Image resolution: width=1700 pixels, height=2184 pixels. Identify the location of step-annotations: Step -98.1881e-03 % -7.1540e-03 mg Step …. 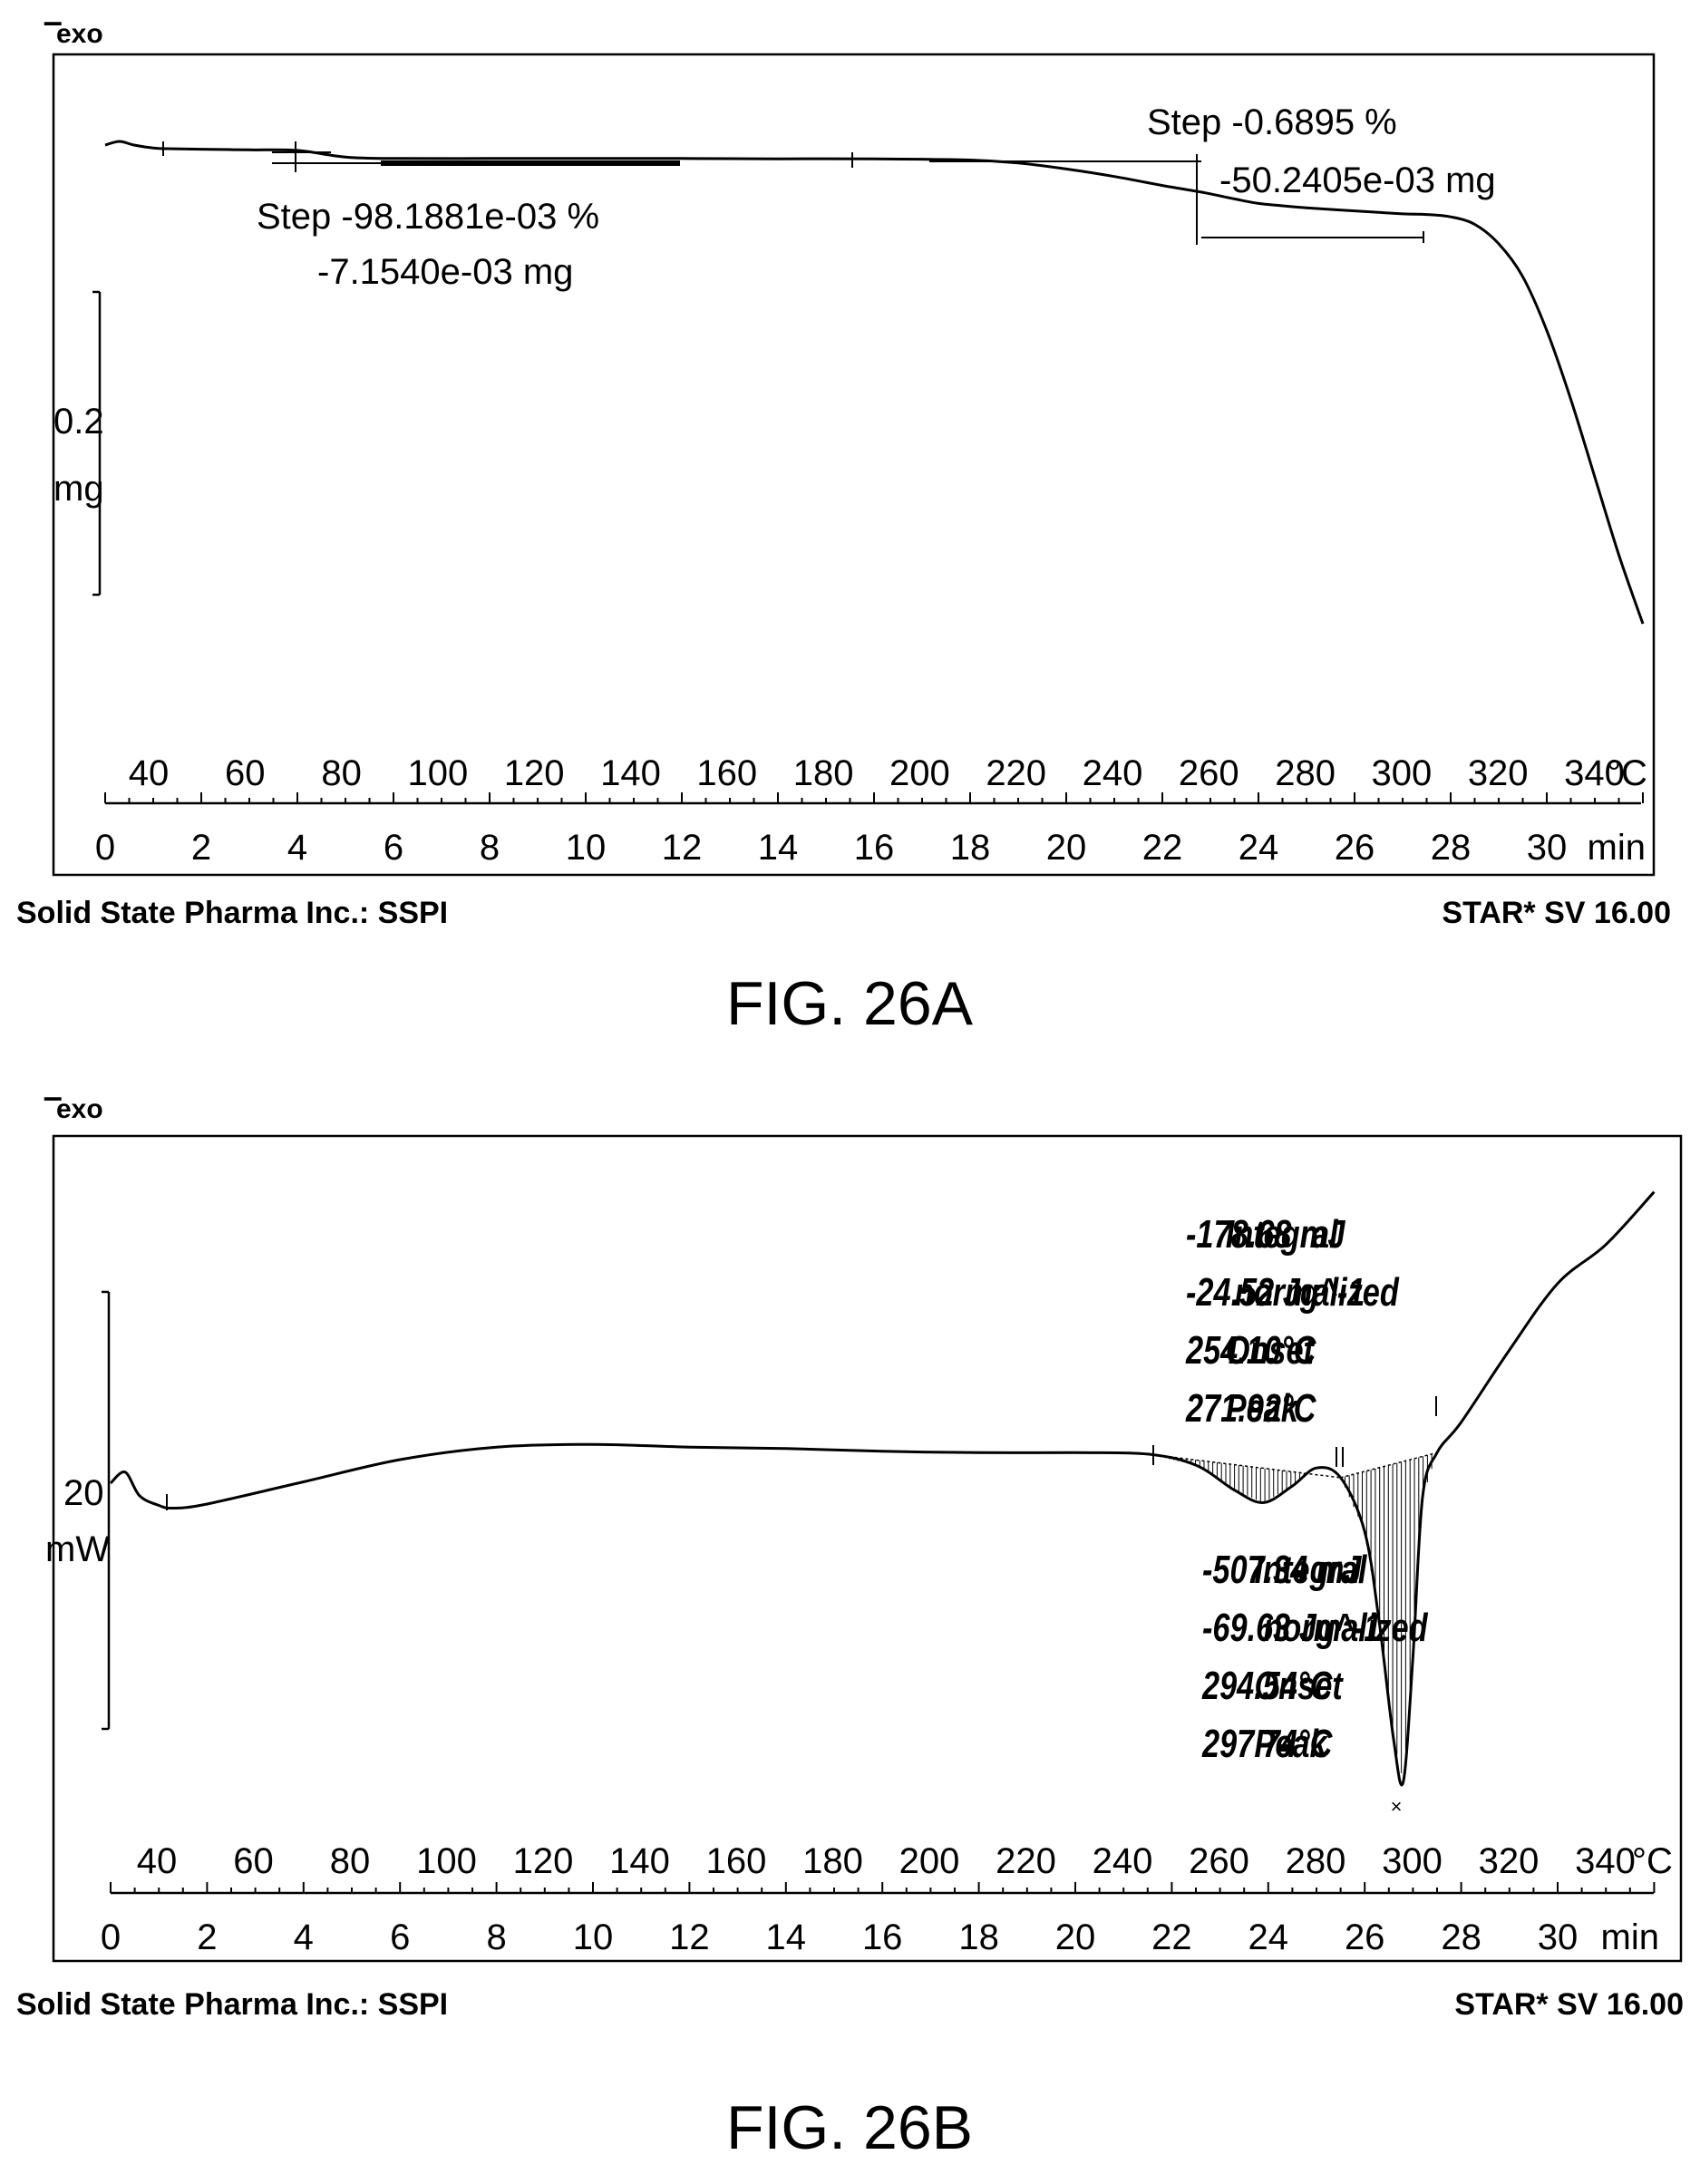
(829, 197).